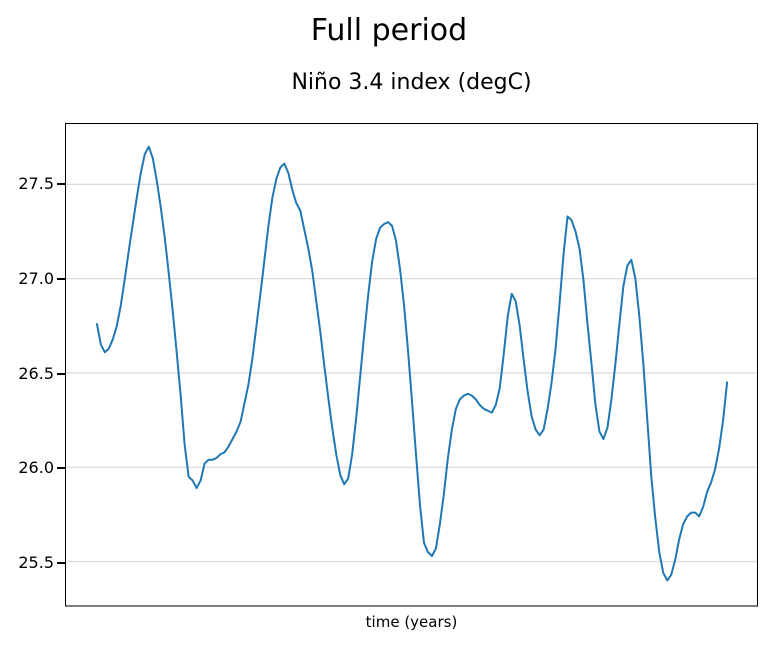 The width and height of the screenshot is (778, 647). I want to click on y-tick-label: 27.0, so click(36, 278).